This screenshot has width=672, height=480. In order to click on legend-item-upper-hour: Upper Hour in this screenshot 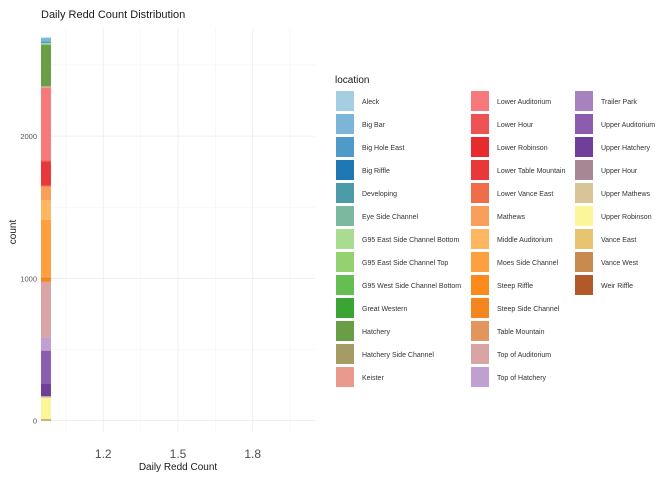, I will do `click(606, 170)`.